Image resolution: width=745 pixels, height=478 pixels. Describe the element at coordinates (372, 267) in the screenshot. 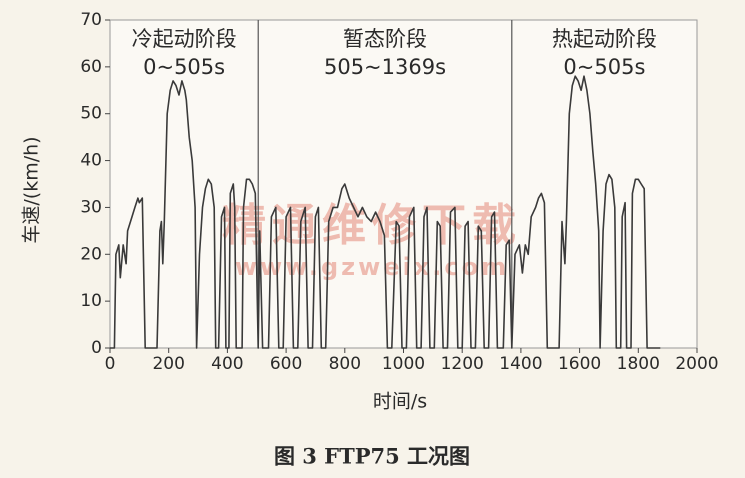

I see `watermark: www.gzweix.com` at that location.